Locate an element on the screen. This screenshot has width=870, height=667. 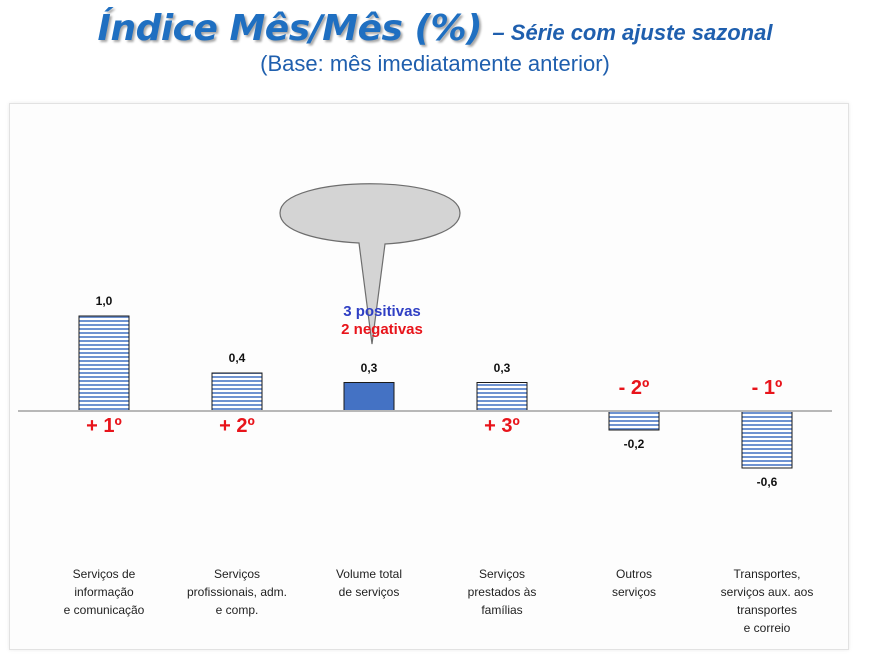
value-label-3: 0,3 is located at coordinates (502, 367).